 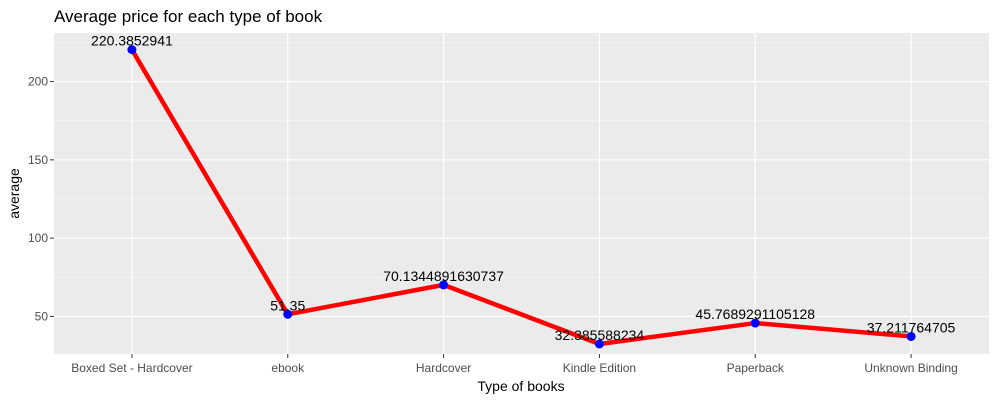 I want to click on y-tick-label: 100, so click(x=38, y=238).